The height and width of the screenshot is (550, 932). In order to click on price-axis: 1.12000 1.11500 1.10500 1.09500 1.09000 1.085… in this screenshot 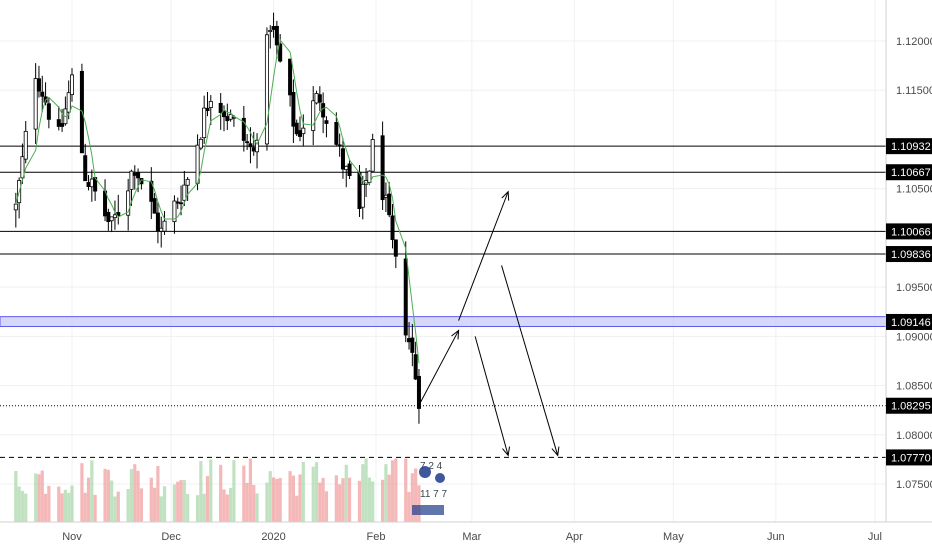, I will do `click(914, 263)`.